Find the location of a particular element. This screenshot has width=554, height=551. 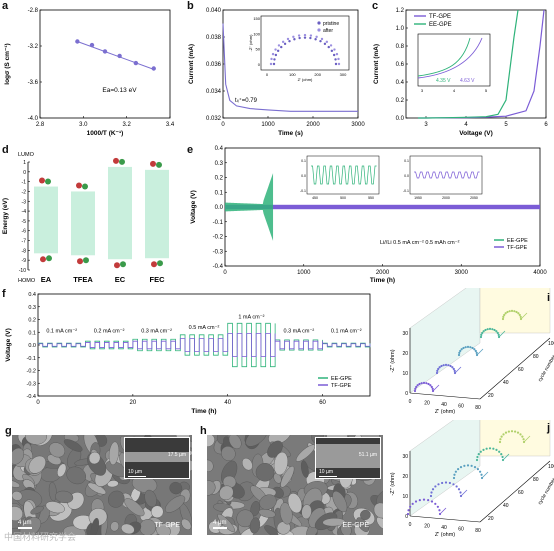

y-tick-label: 0.034 is located at coordinates (214, 92).